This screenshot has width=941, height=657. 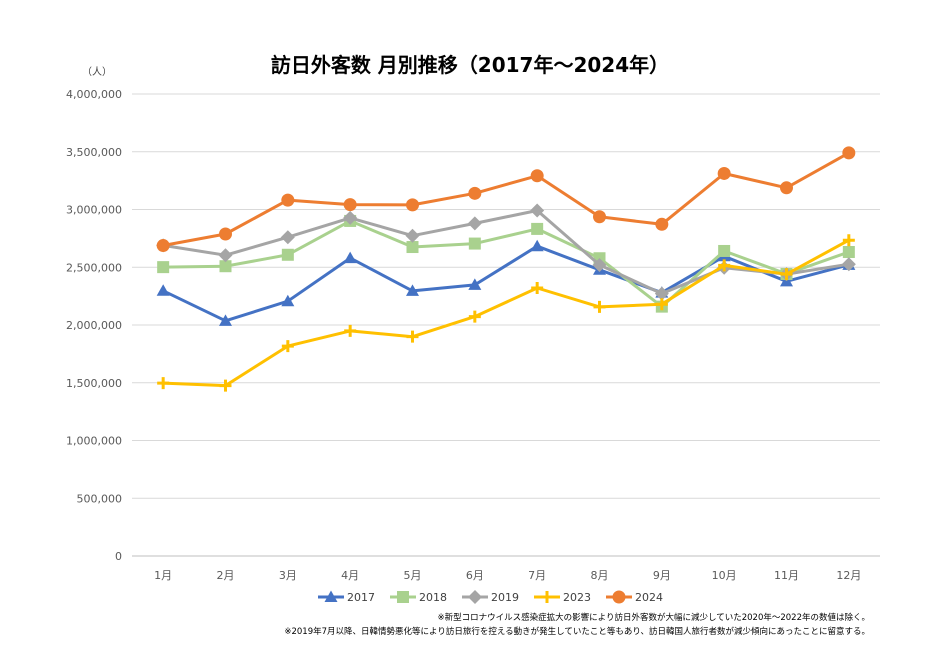 What do you see at coordinates (288, 575) in the screenshot?
I see `x-tick-label: 3月` at bounding box center [288, 575].